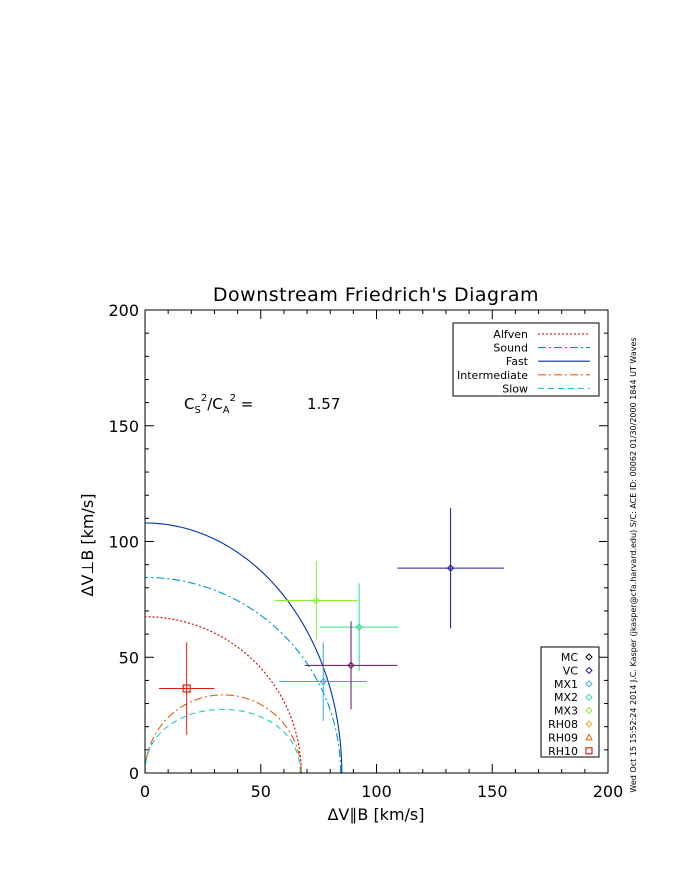 The image size is (680, 880). I want to click on legend-point-marker-mc, so click(589, 657).